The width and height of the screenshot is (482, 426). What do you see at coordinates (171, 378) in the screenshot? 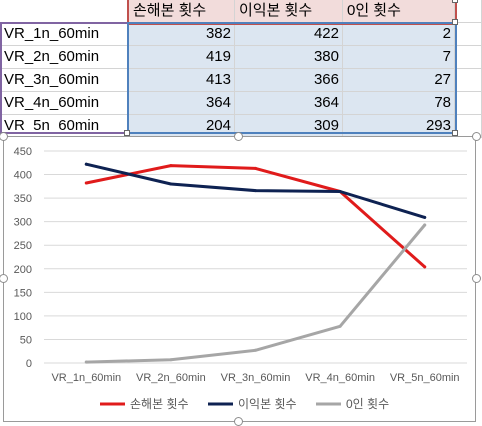
I see `x-tick-label: VR_2n_60min` at bounding box center [171, 378].